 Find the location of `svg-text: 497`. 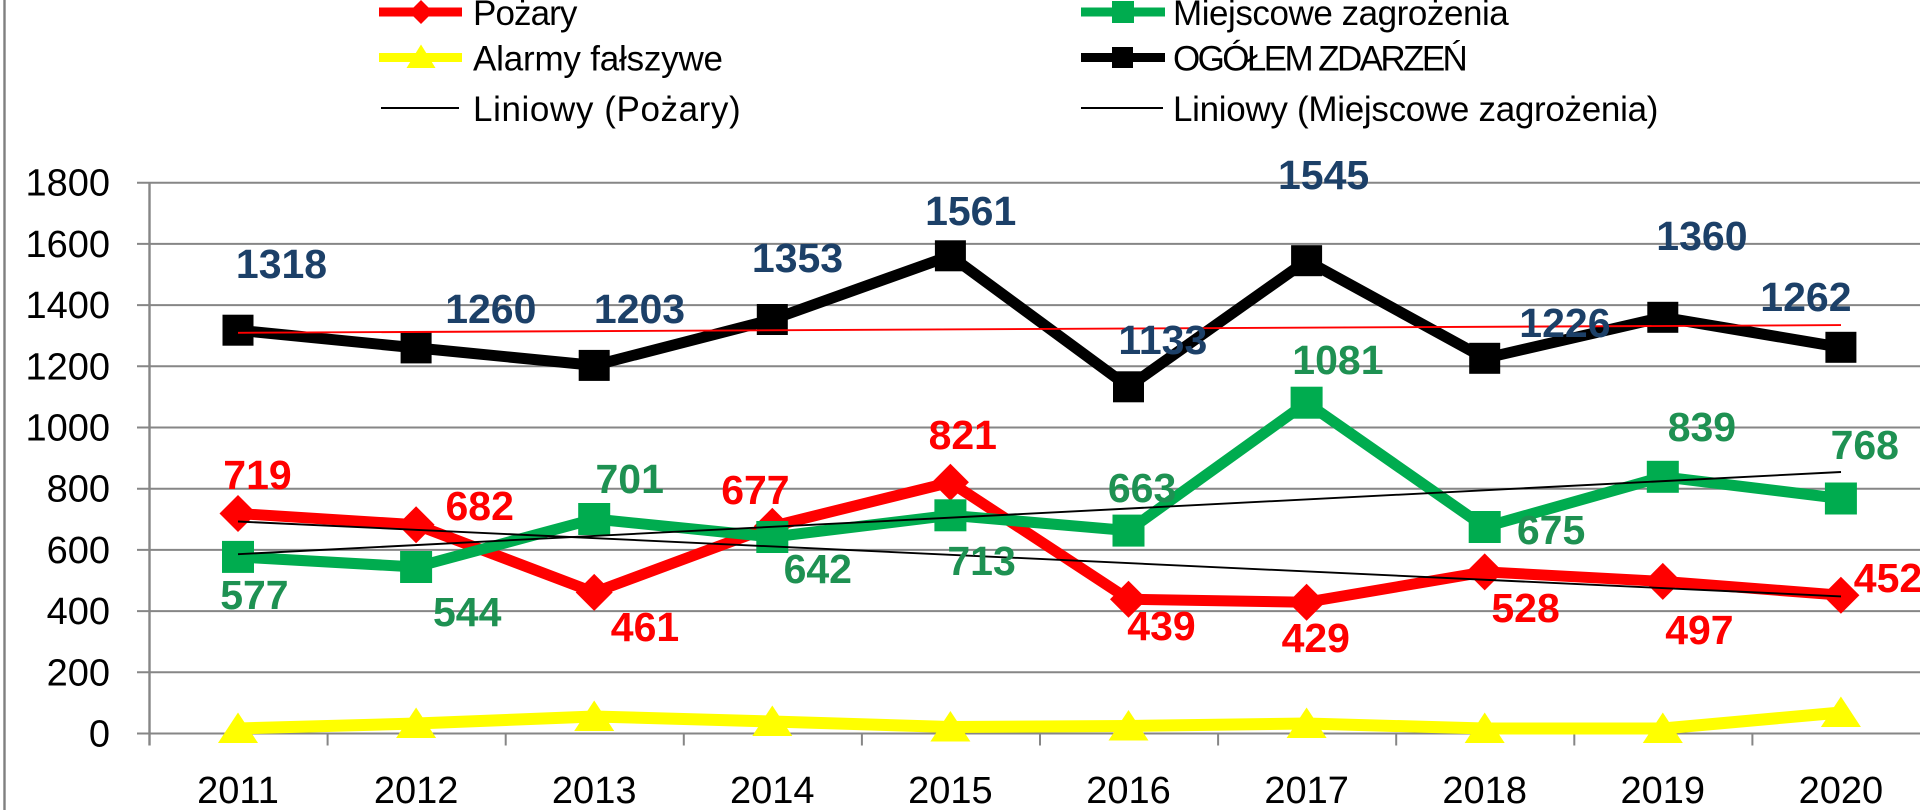

svg-text: 497 is located at coordinates (1699, 630).